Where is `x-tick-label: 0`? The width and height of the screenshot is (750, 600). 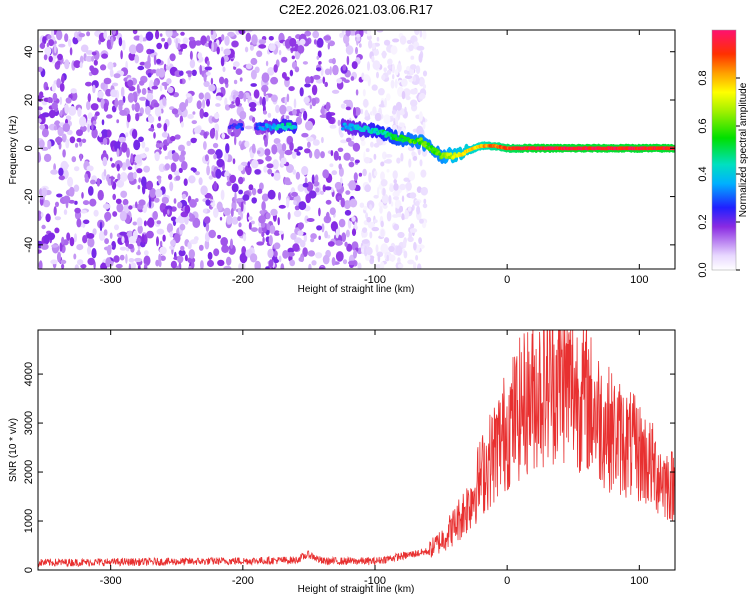
x-tick-label: 0 is located at coordinates (507, 581).